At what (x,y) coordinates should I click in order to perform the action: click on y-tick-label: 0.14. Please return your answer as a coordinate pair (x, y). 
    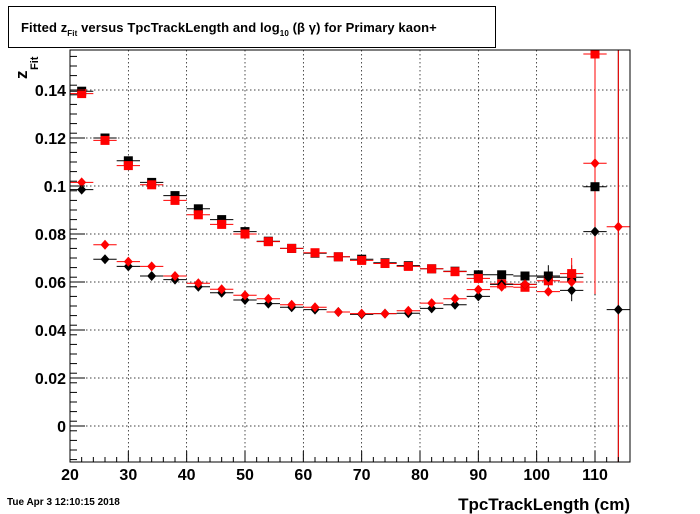
    Looking at the image, I should click on (50, 91).